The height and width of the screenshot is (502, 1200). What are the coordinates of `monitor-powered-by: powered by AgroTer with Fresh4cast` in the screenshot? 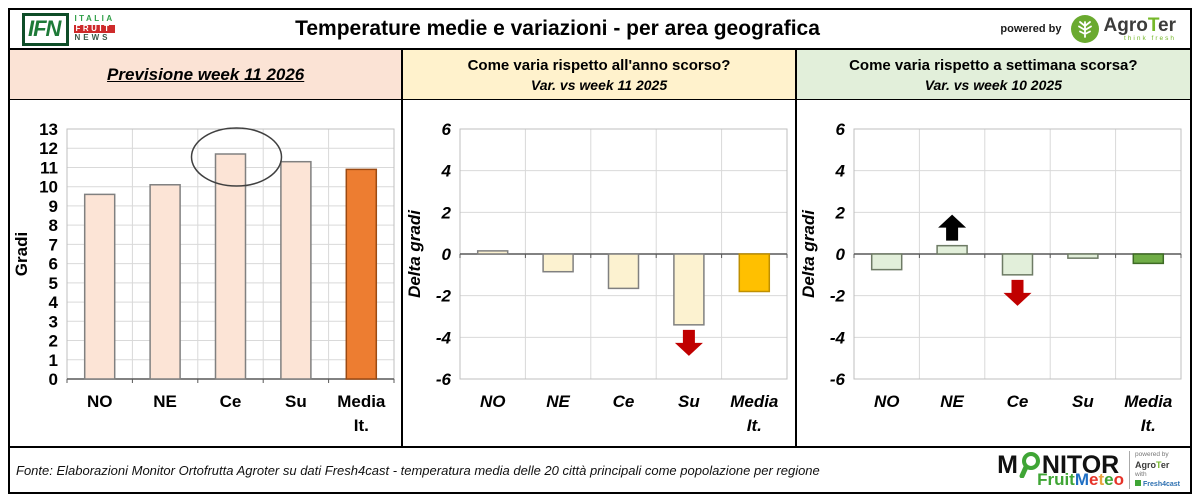 It's located at (1154, 470).